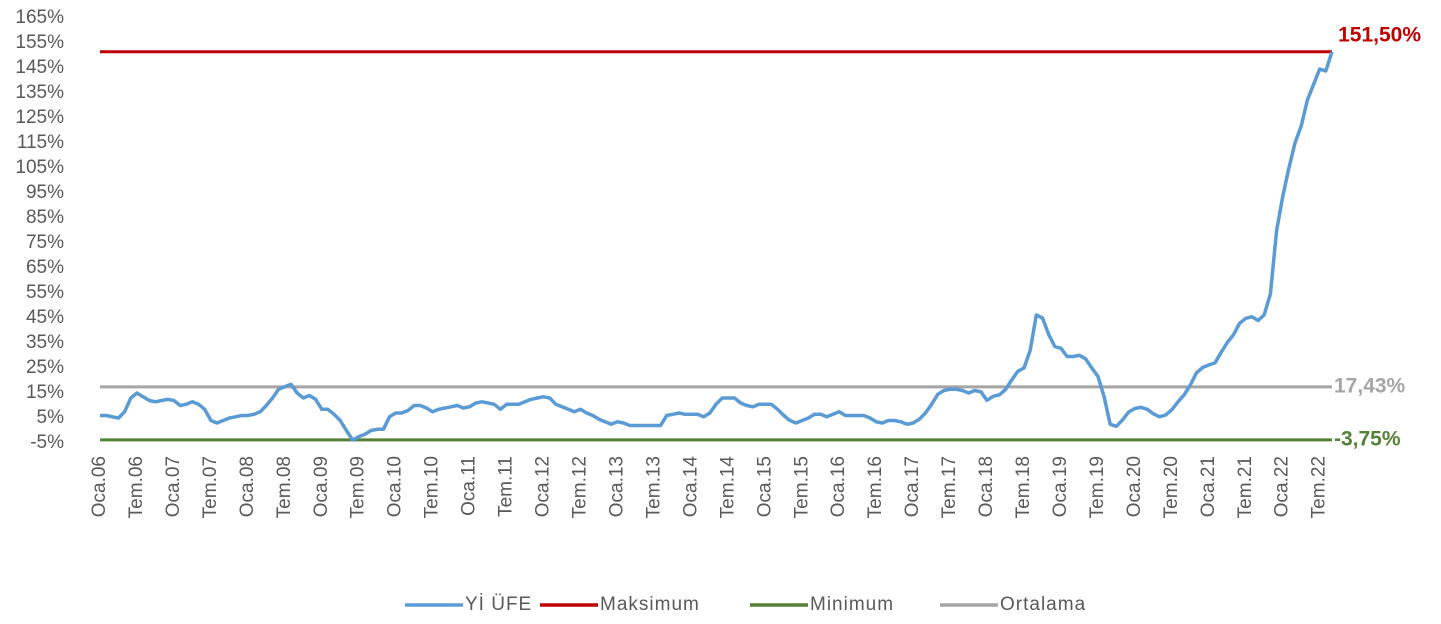 The height and width of the screenshot is (624, 1441). What do you see at coordinates (1319, 487) in the screenshot?
I see `x-tick-label: Tem.22` at bounding box center [1319, 487].